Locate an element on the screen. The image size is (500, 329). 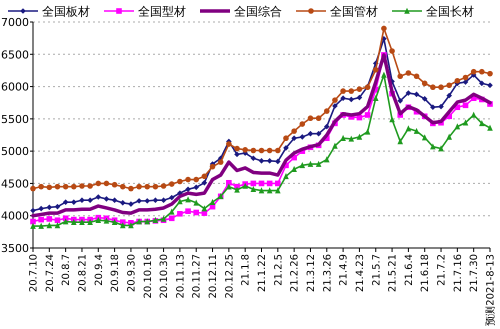
legend-label: 全国综合 is located at coordinates (258, 11).